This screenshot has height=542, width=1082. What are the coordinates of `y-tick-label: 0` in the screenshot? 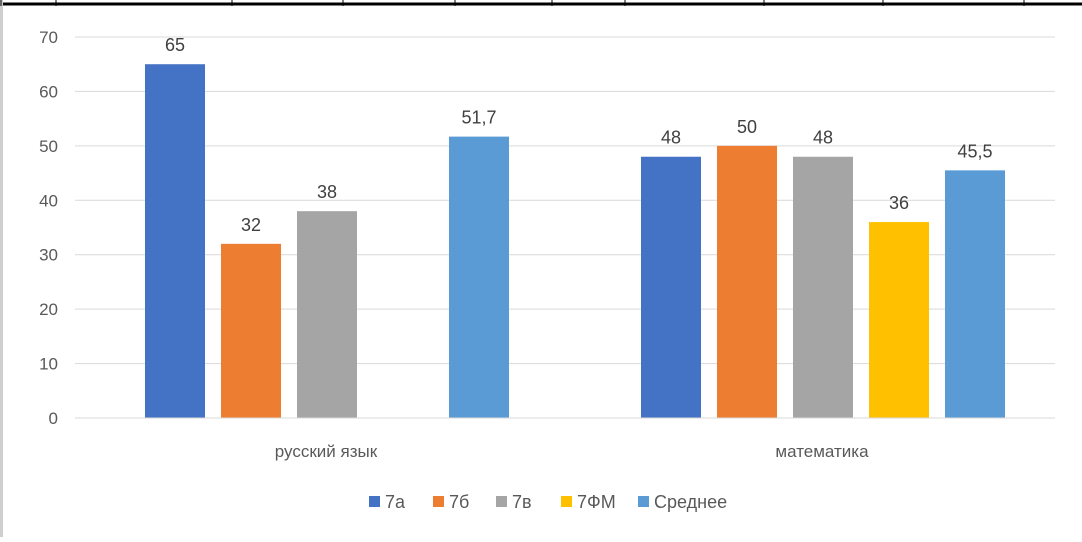 It's located at (53, 418).